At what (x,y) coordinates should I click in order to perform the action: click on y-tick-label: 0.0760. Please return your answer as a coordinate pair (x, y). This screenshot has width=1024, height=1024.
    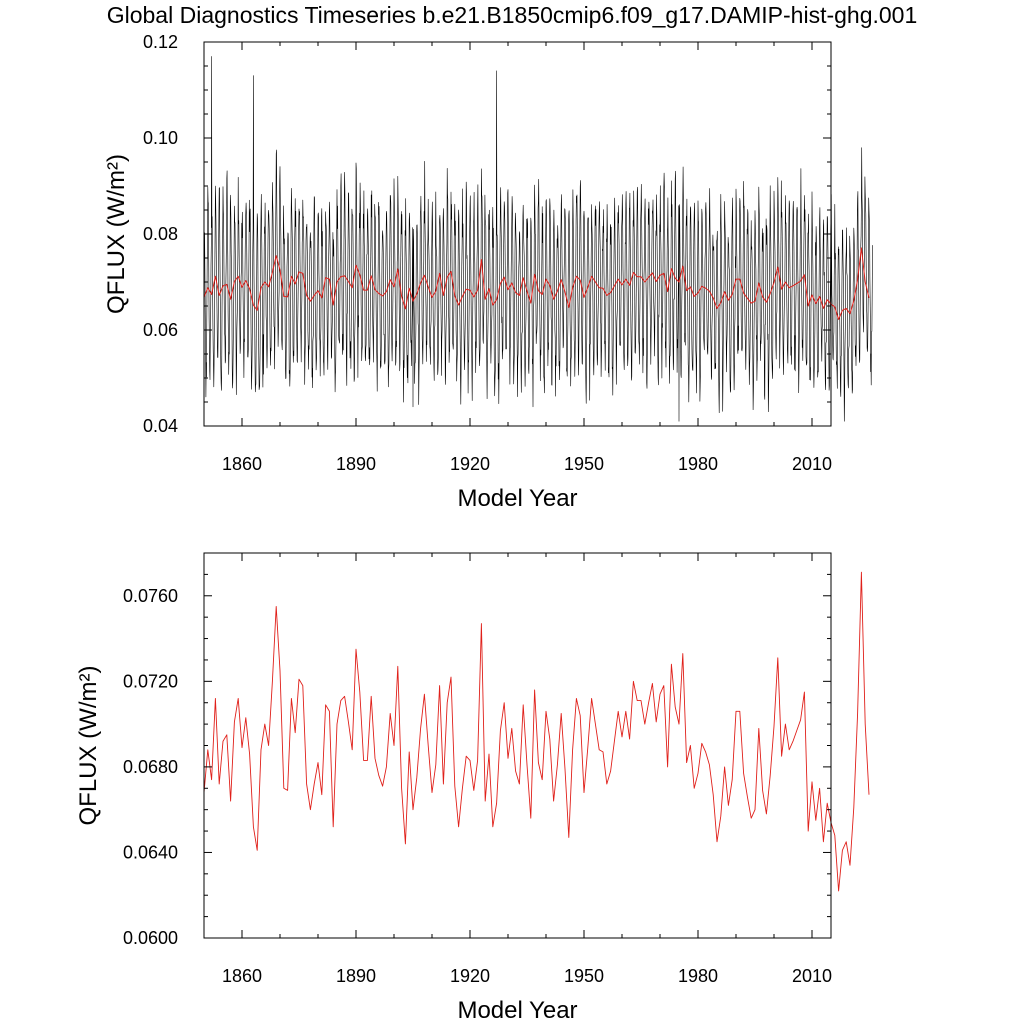
    Looking at the image, I should click on (150, 596).